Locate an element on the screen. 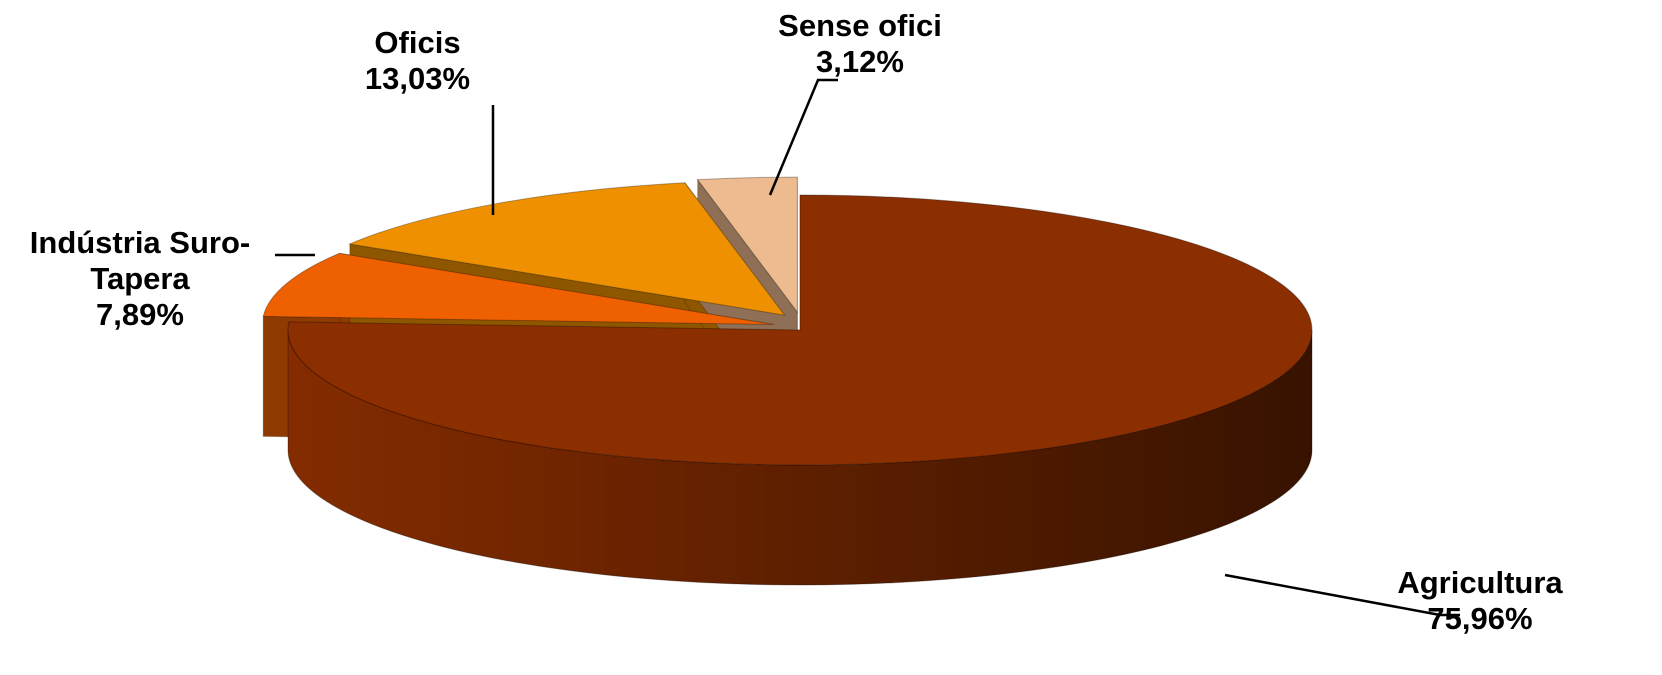  category-label: Agricultura is located at coordinates (1480, 582).